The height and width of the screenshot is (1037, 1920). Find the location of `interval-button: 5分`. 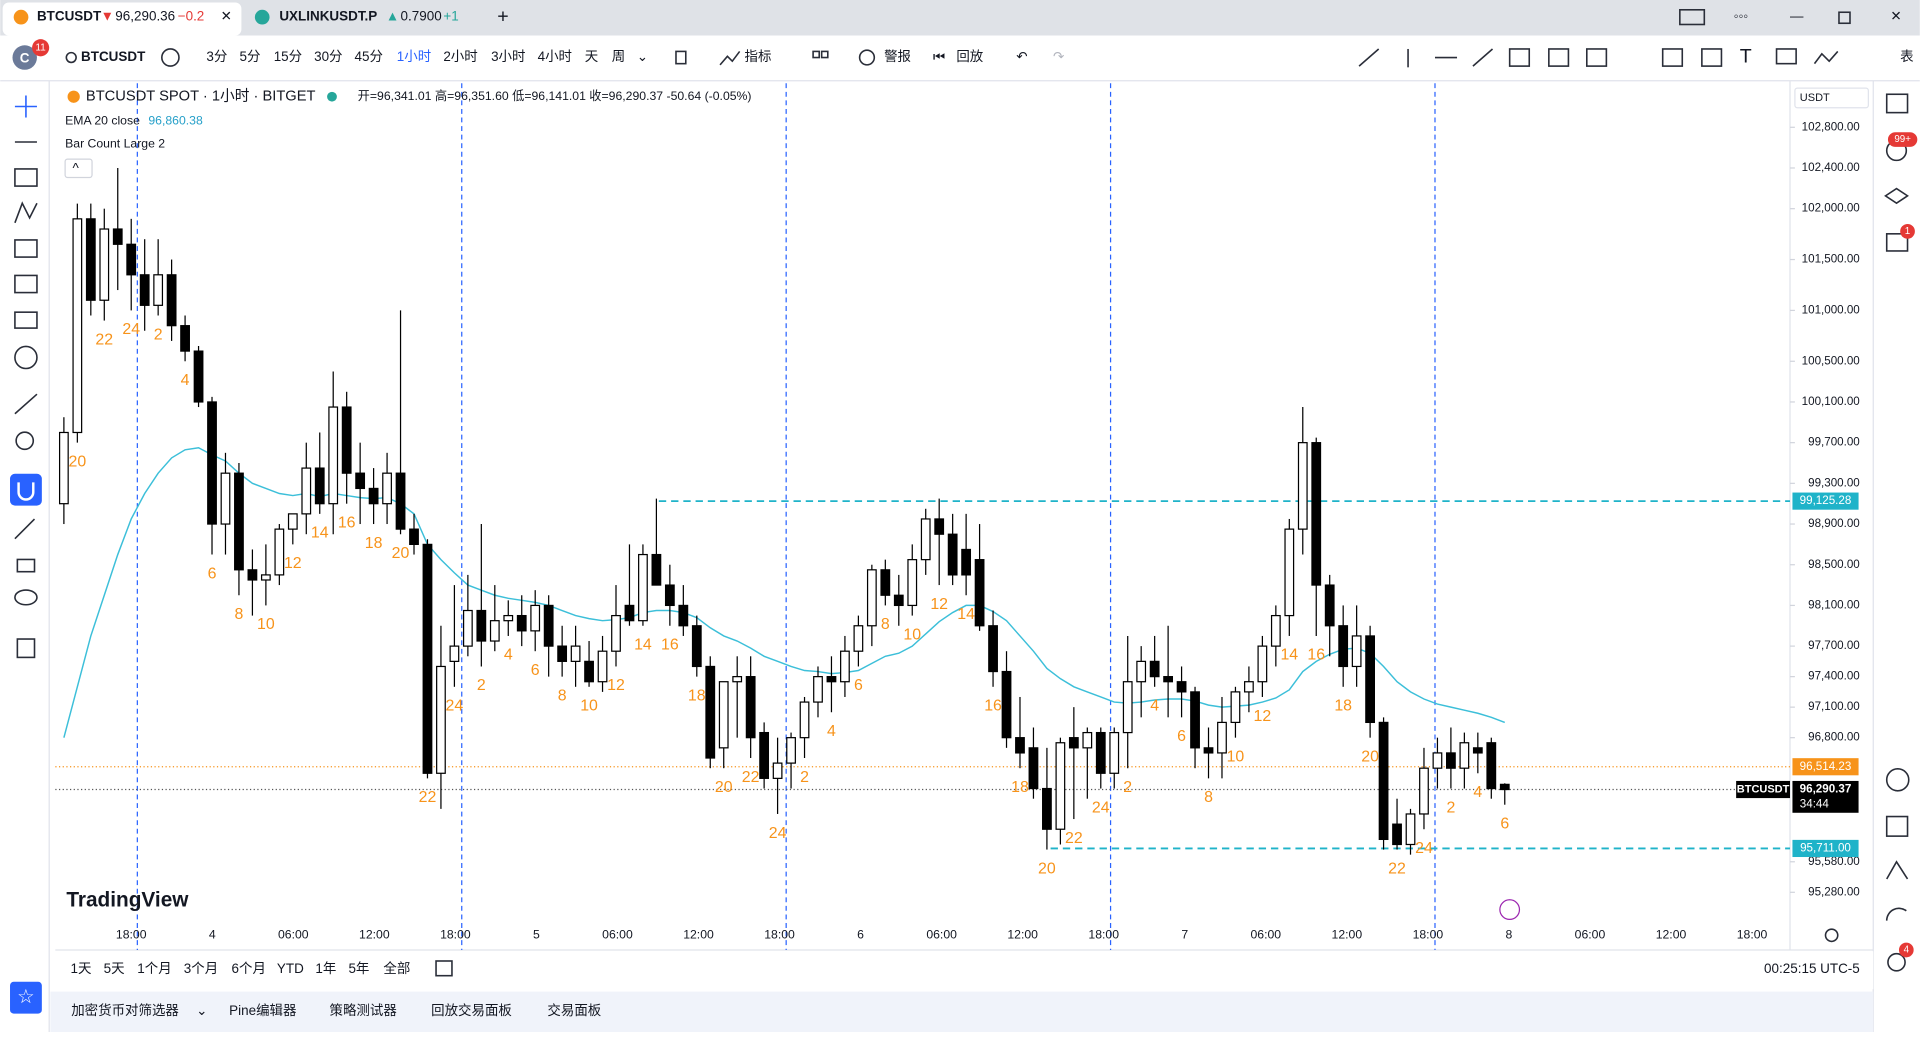

interval-button: 5分 is located at coordinates (249, 56).